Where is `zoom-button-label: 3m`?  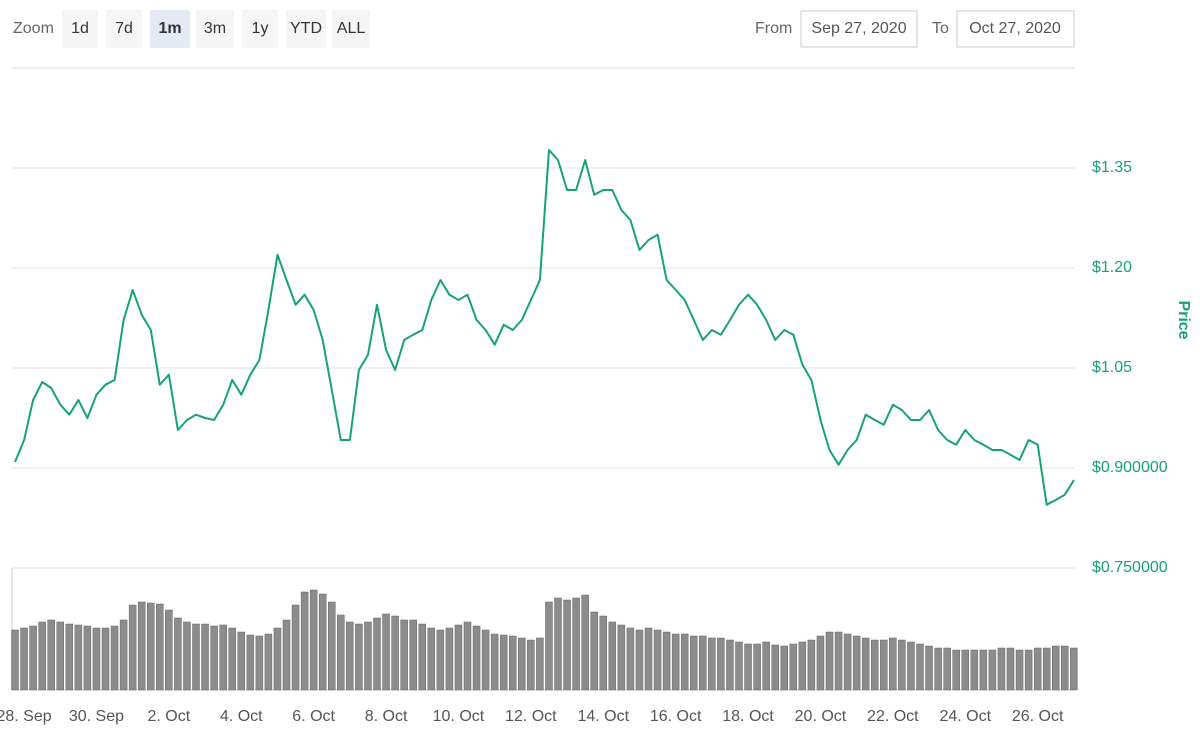 zoom-button-label: 3m is located at coordinates (215, 28).